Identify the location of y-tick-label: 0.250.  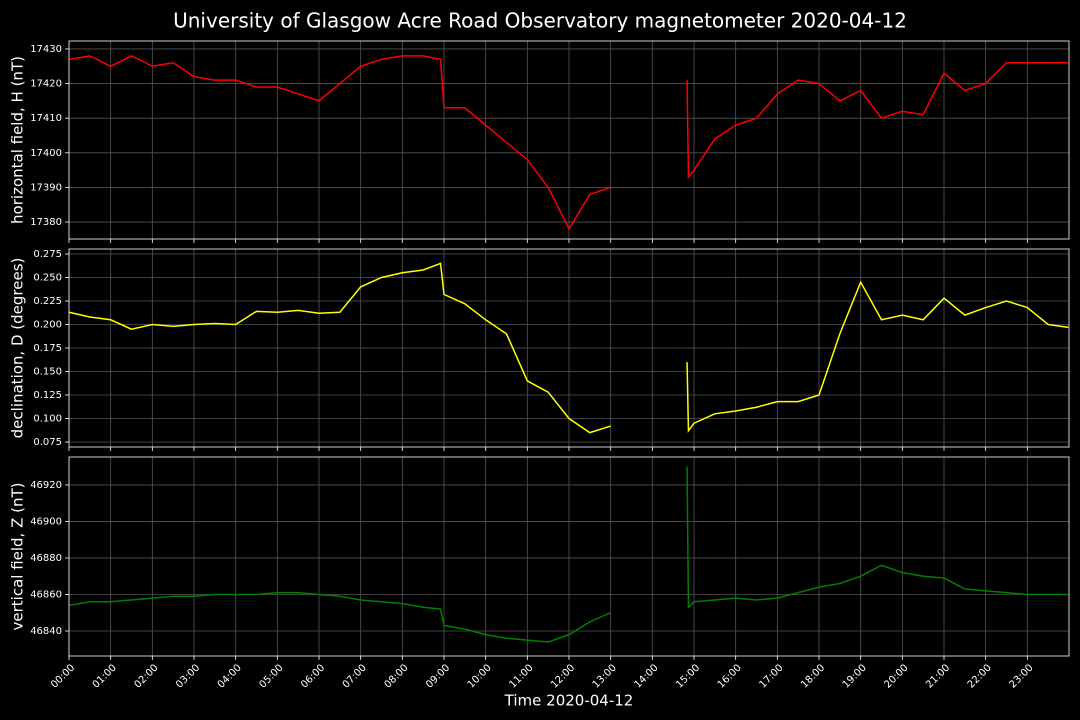
(47, 277).